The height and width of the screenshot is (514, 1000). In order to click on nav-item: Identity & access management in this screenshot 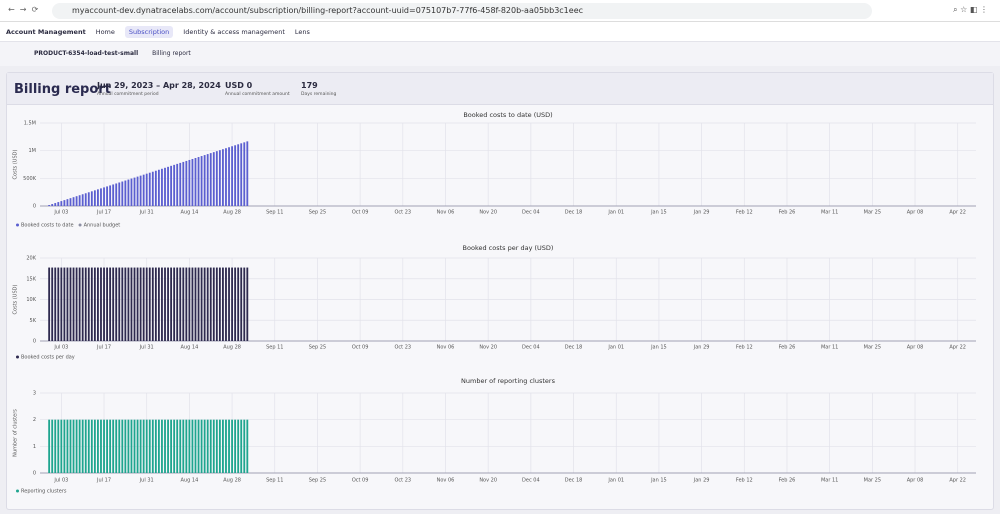, I will do `click(234, 31)`.